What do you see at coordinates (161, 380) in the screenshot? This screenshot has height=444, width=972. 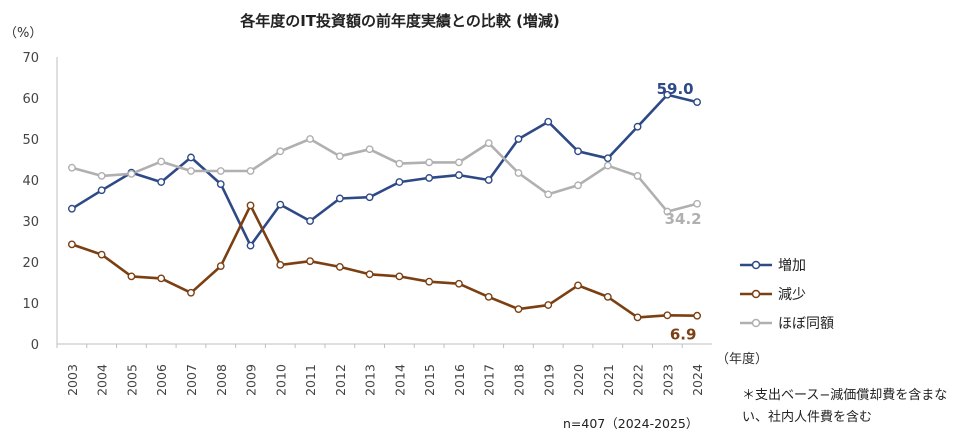 I see `x-tick-label: 2006` at bounding box center [161, 380].